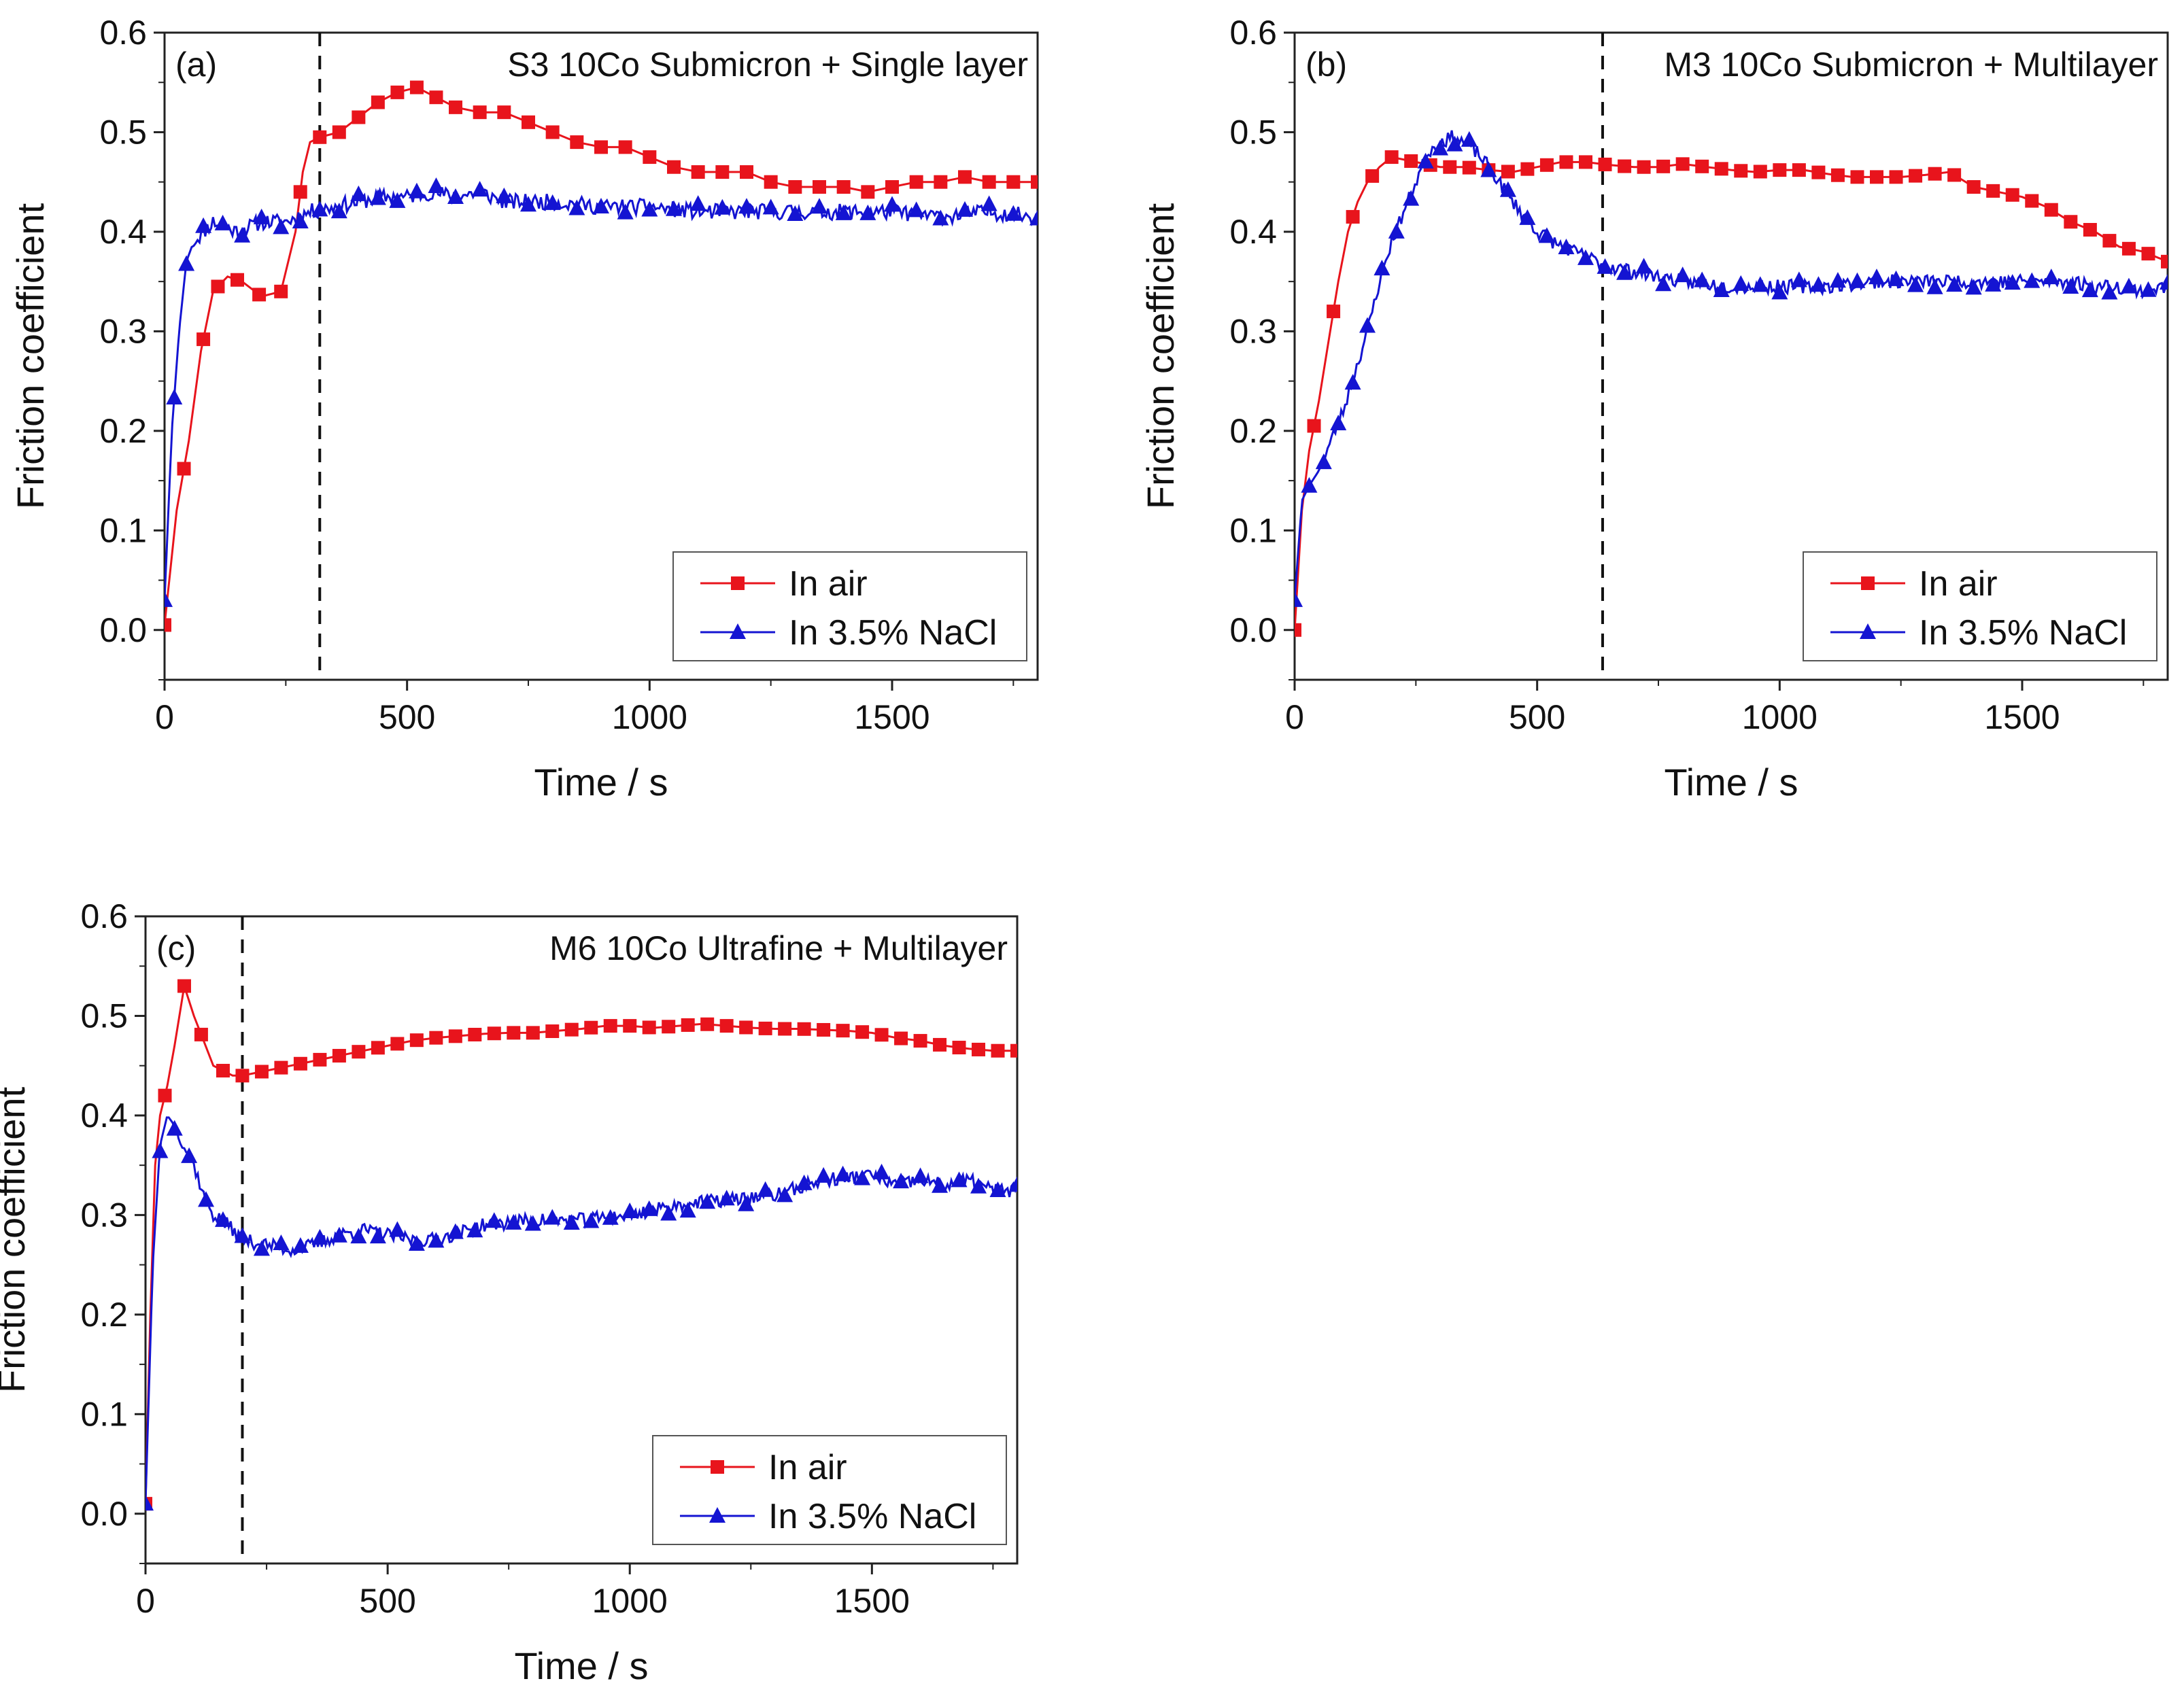  Describe the element at coordinates (601, 782) in the screenshot. I see `x-axis-title: Time / s` at that location.